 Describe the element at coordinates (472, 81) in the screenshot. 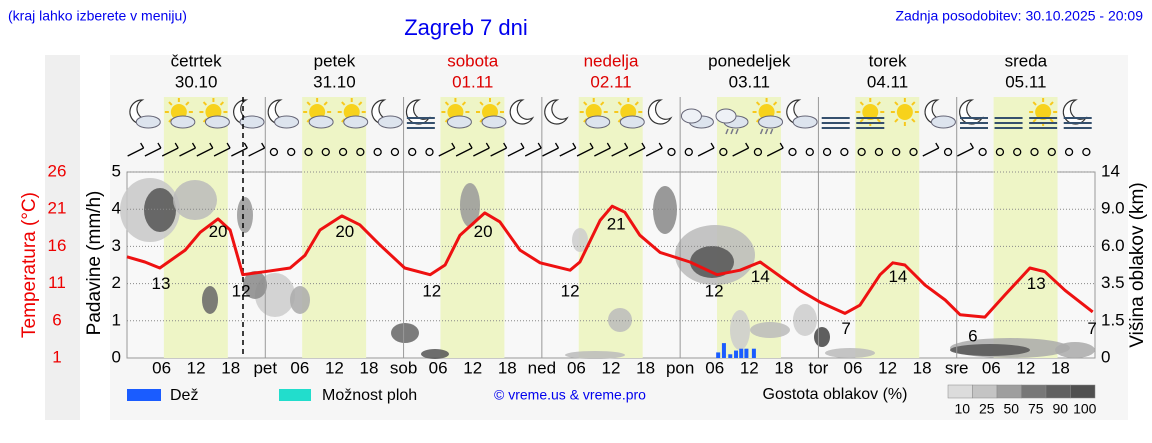

I see `day-date: 01.11` at that location.